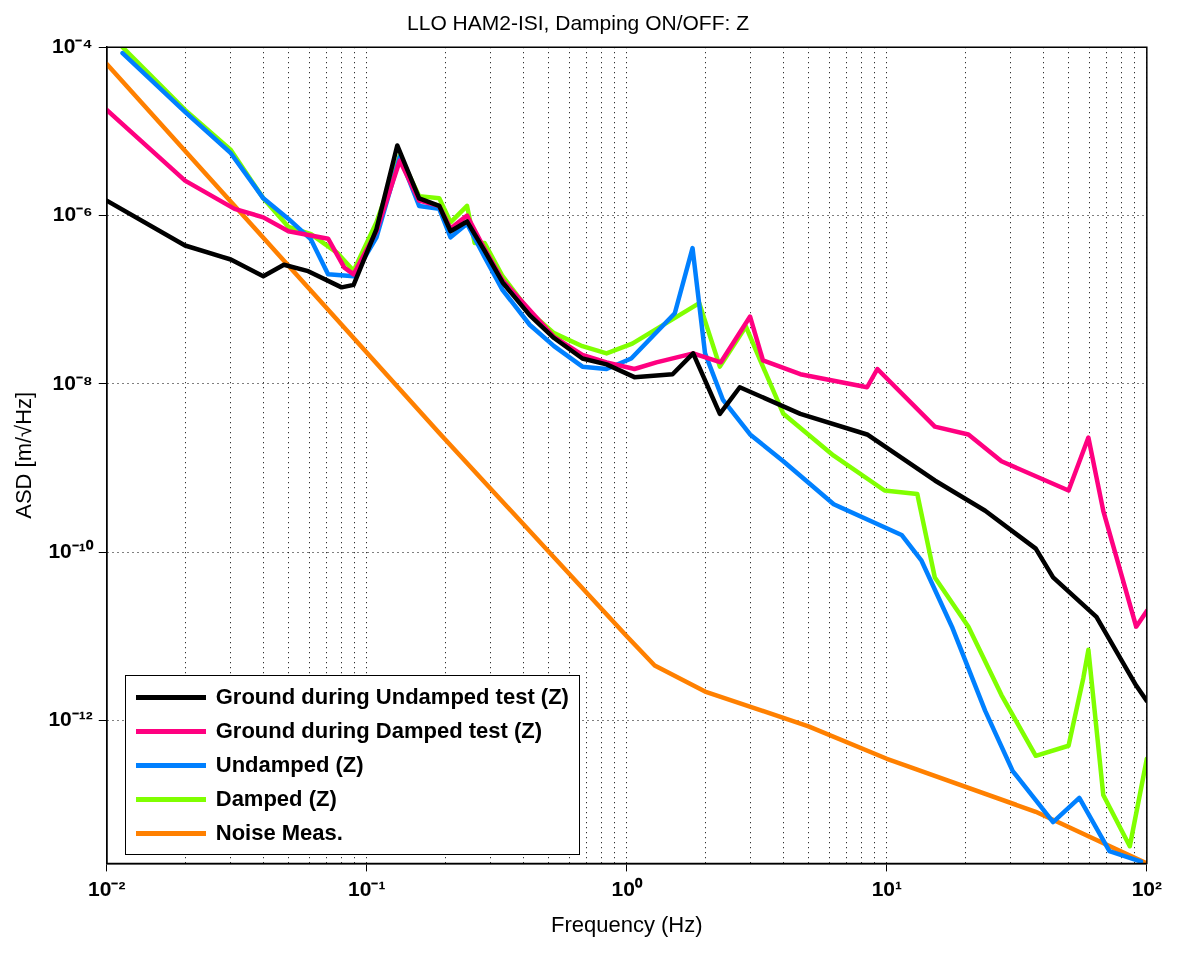 The height and width of the screenshot is (953, 1178). What do you see at coordinates (276, 799) in the screenshot?
I see `legend-label: Damped (Z)` at bounding box center [276, 799].